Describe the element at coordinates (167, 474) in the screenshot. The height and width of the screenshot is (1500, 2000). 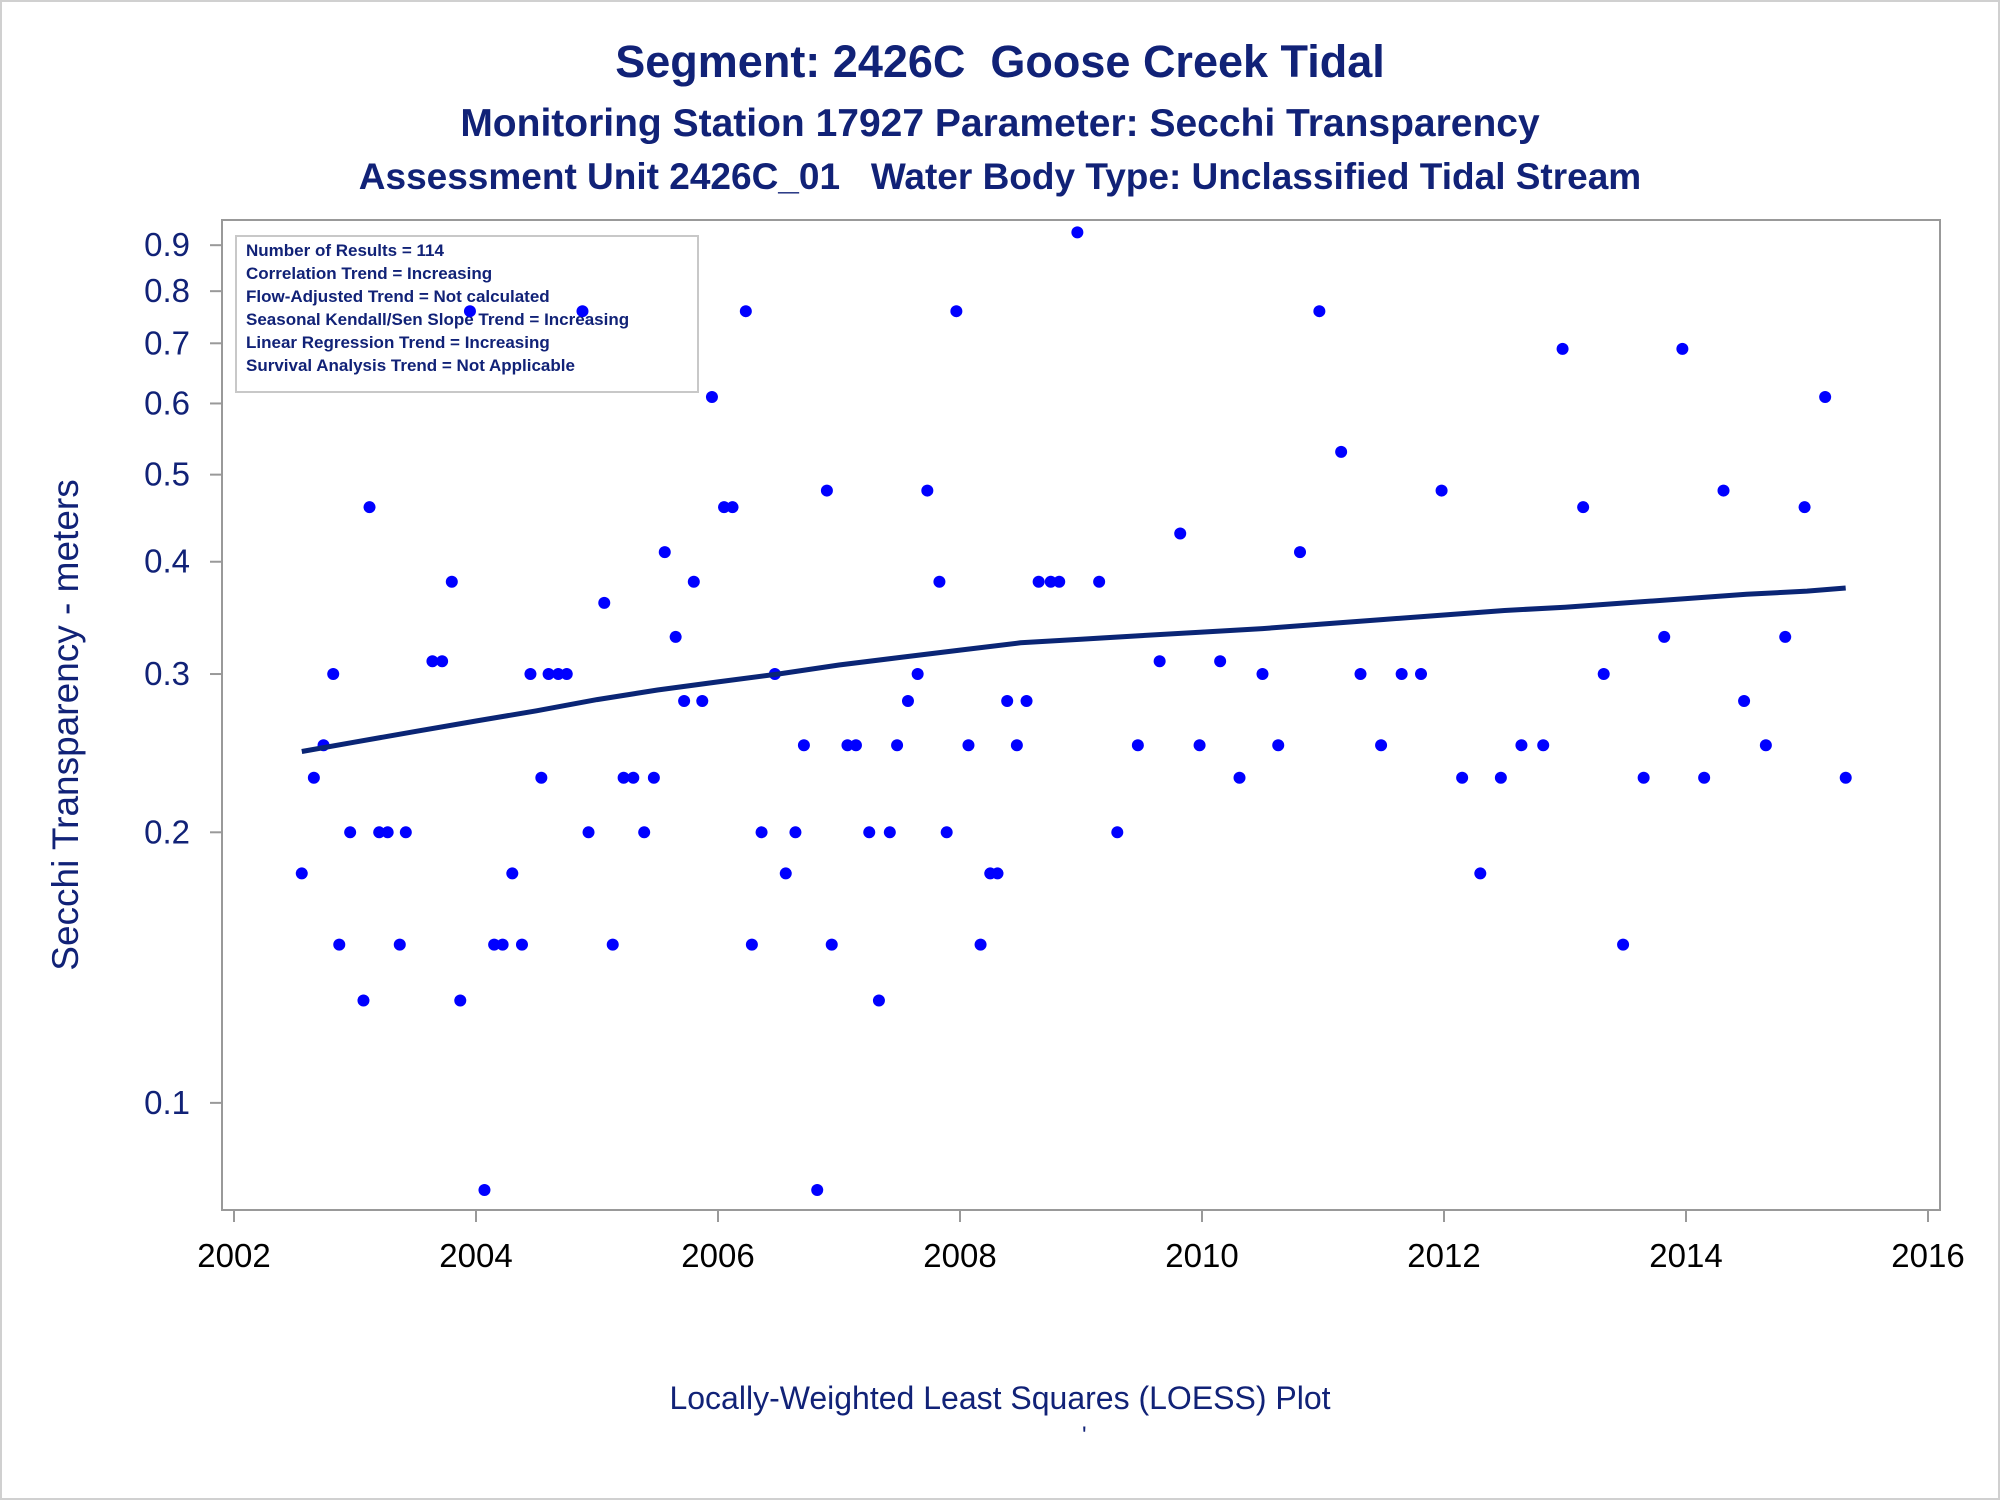
I see `y-tick-label: 0.5` at that location.